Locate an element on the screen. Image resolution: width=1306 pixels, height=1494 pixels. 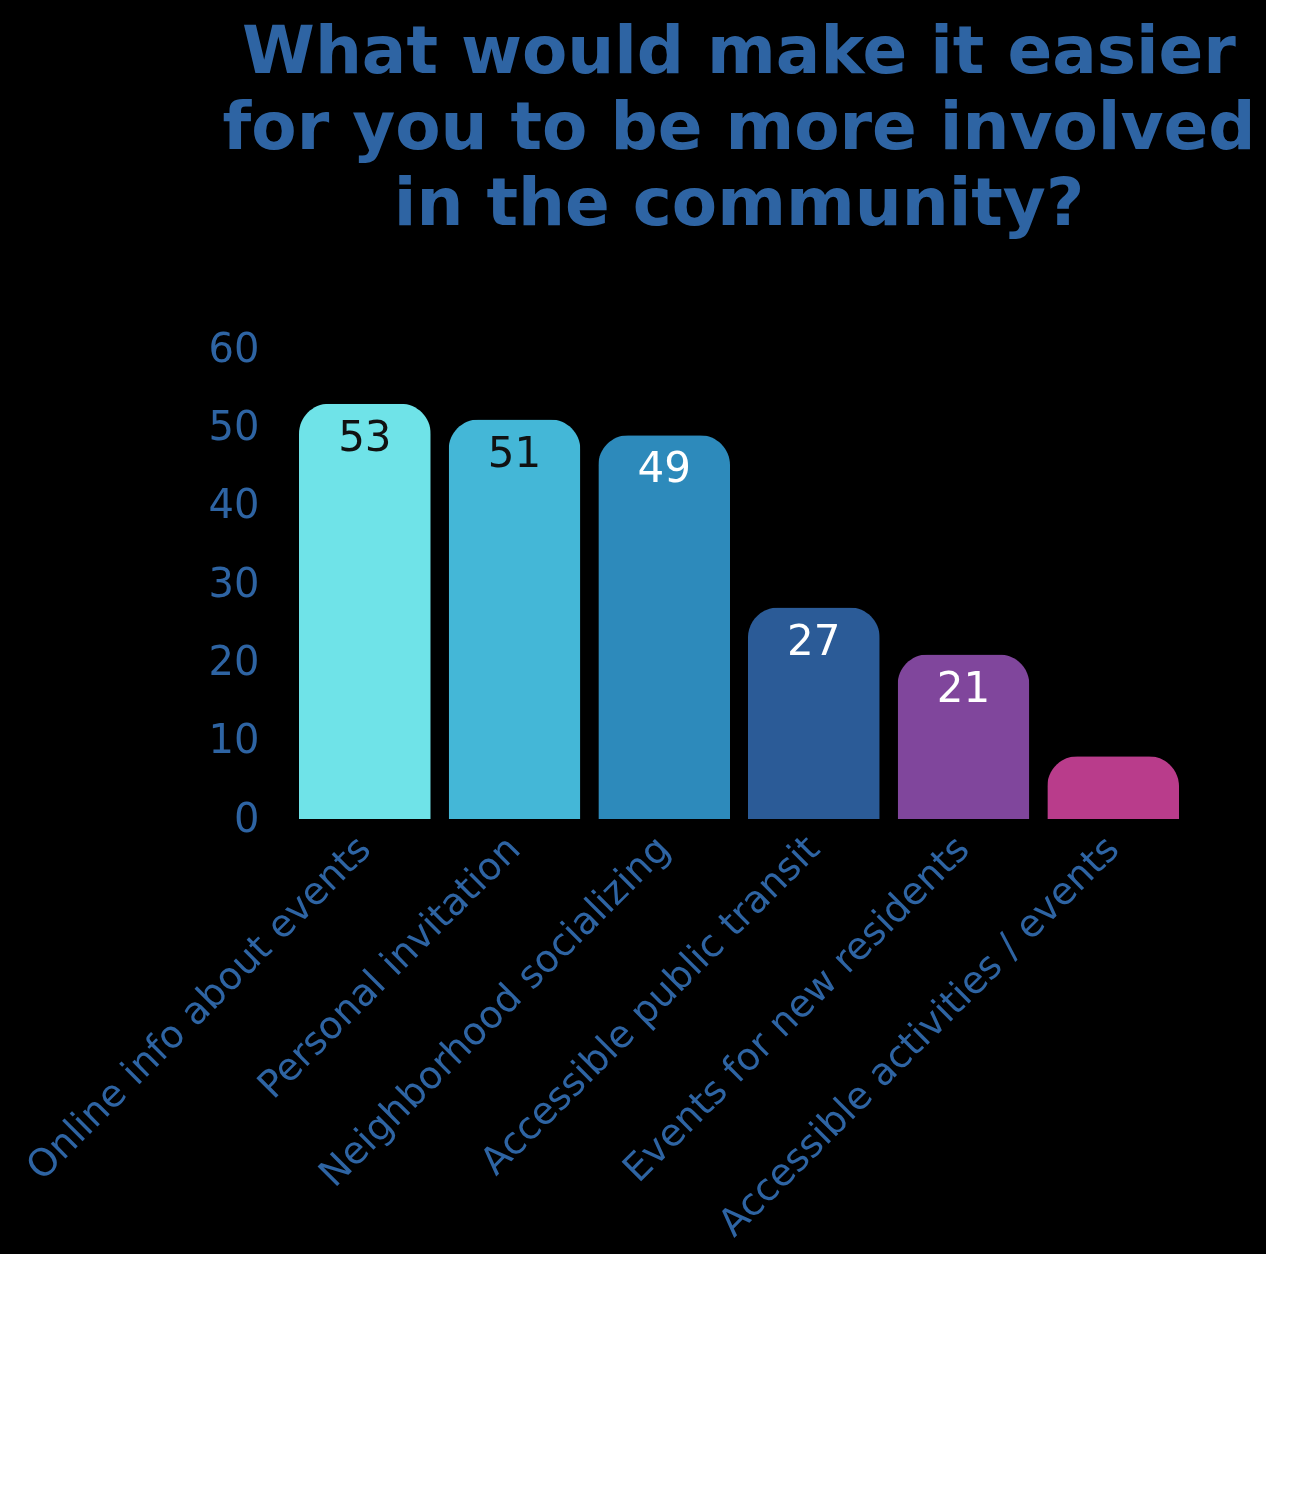
y-tick-label: 0 is located at coordinates (247, 817).